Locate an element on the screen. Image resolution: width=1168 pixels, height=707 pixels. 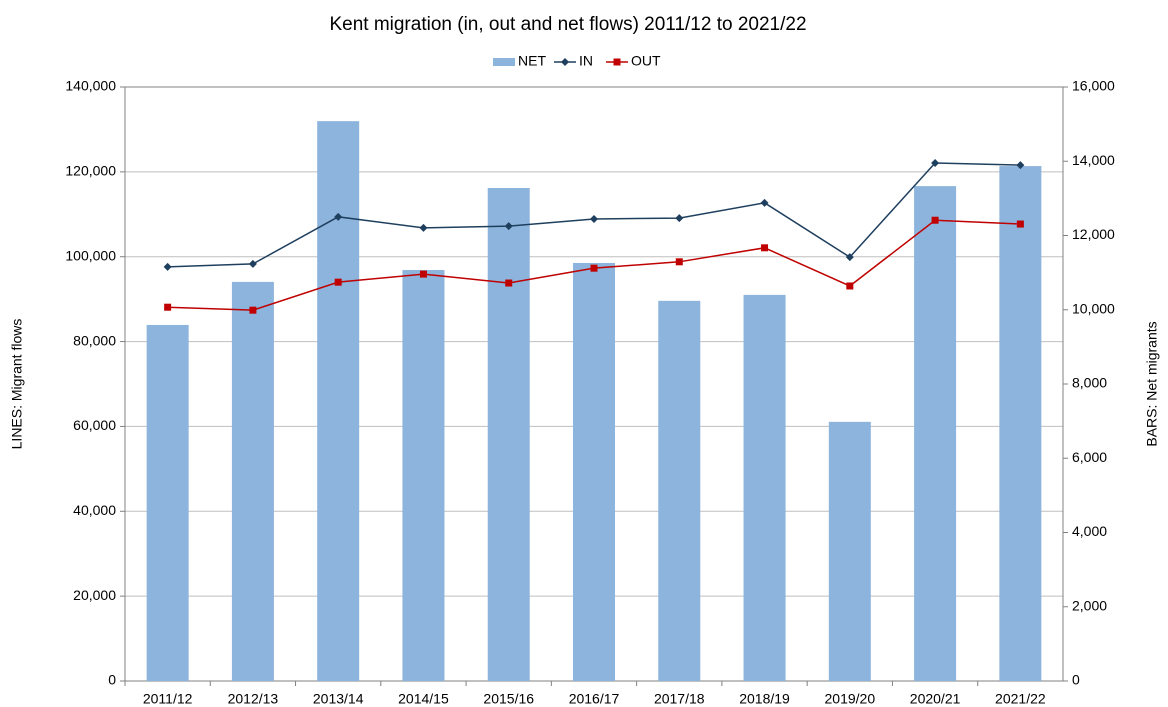
y2-axis-label: BARS: Net migrants is located at coordinates (1152, 383).